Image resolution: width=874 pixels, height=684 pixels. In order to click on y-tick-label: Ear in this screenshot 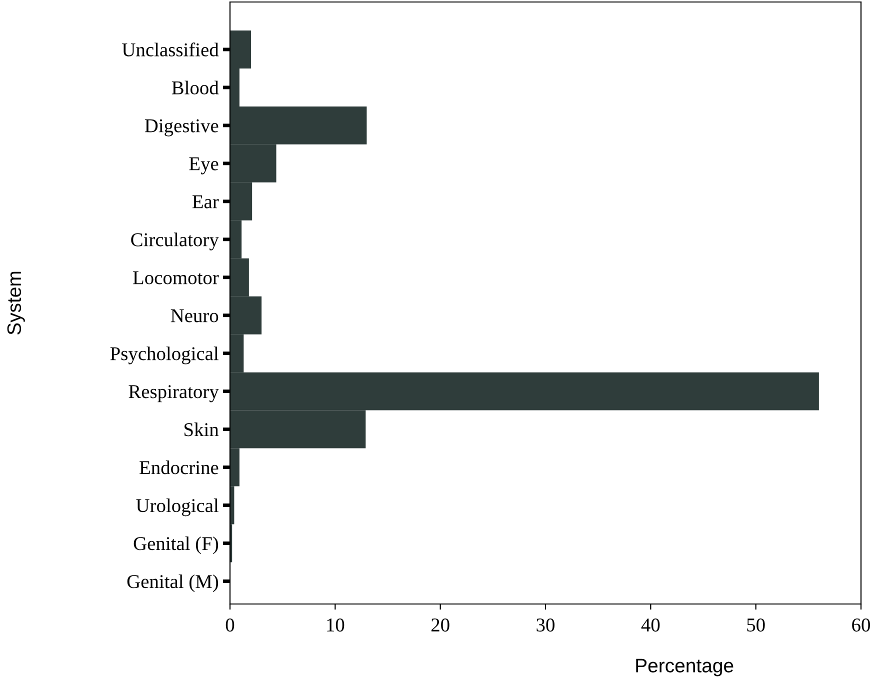, I will do `click(205, 201)`.